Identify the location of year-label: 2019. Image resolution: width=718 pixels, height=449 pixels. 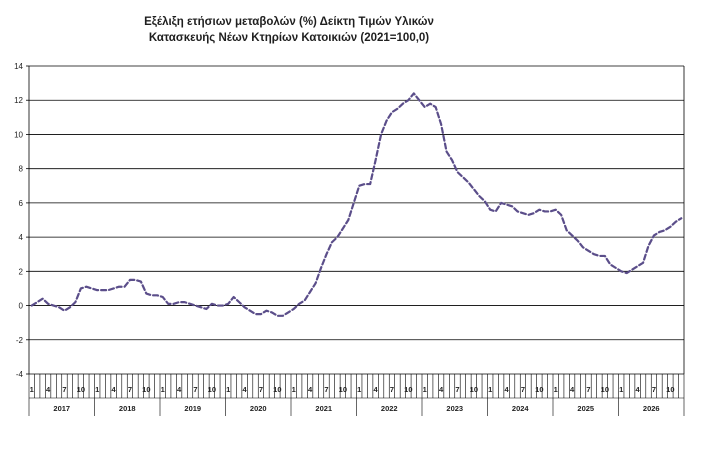
(192, 408).